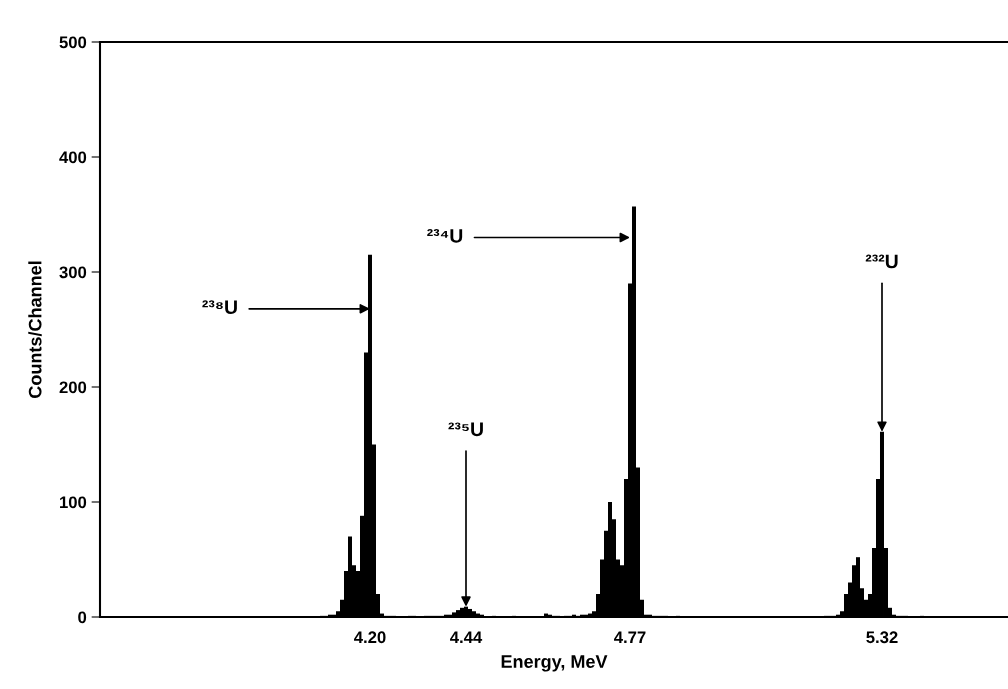 The height and width of the screenshot is (689, 1008). What do you see at coordinates (554, 663) in the screenshot?
I see `x-axis-title: Energy, MeV` at bounding box center [554, 663].